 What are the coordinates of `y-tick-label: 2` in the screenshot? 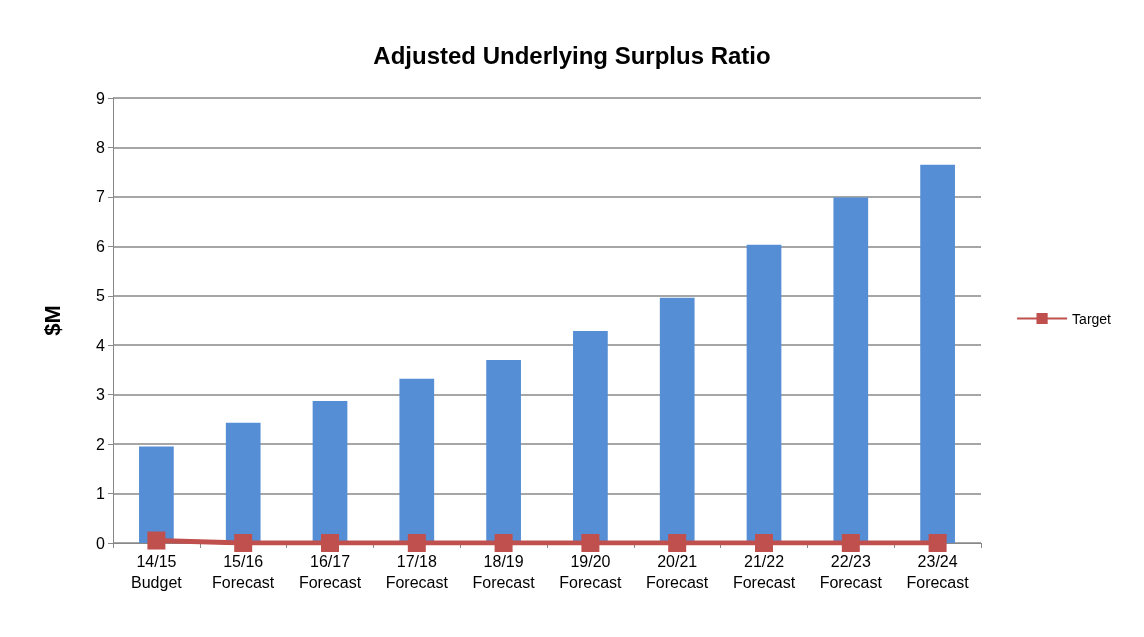 It's located at (101, 444).